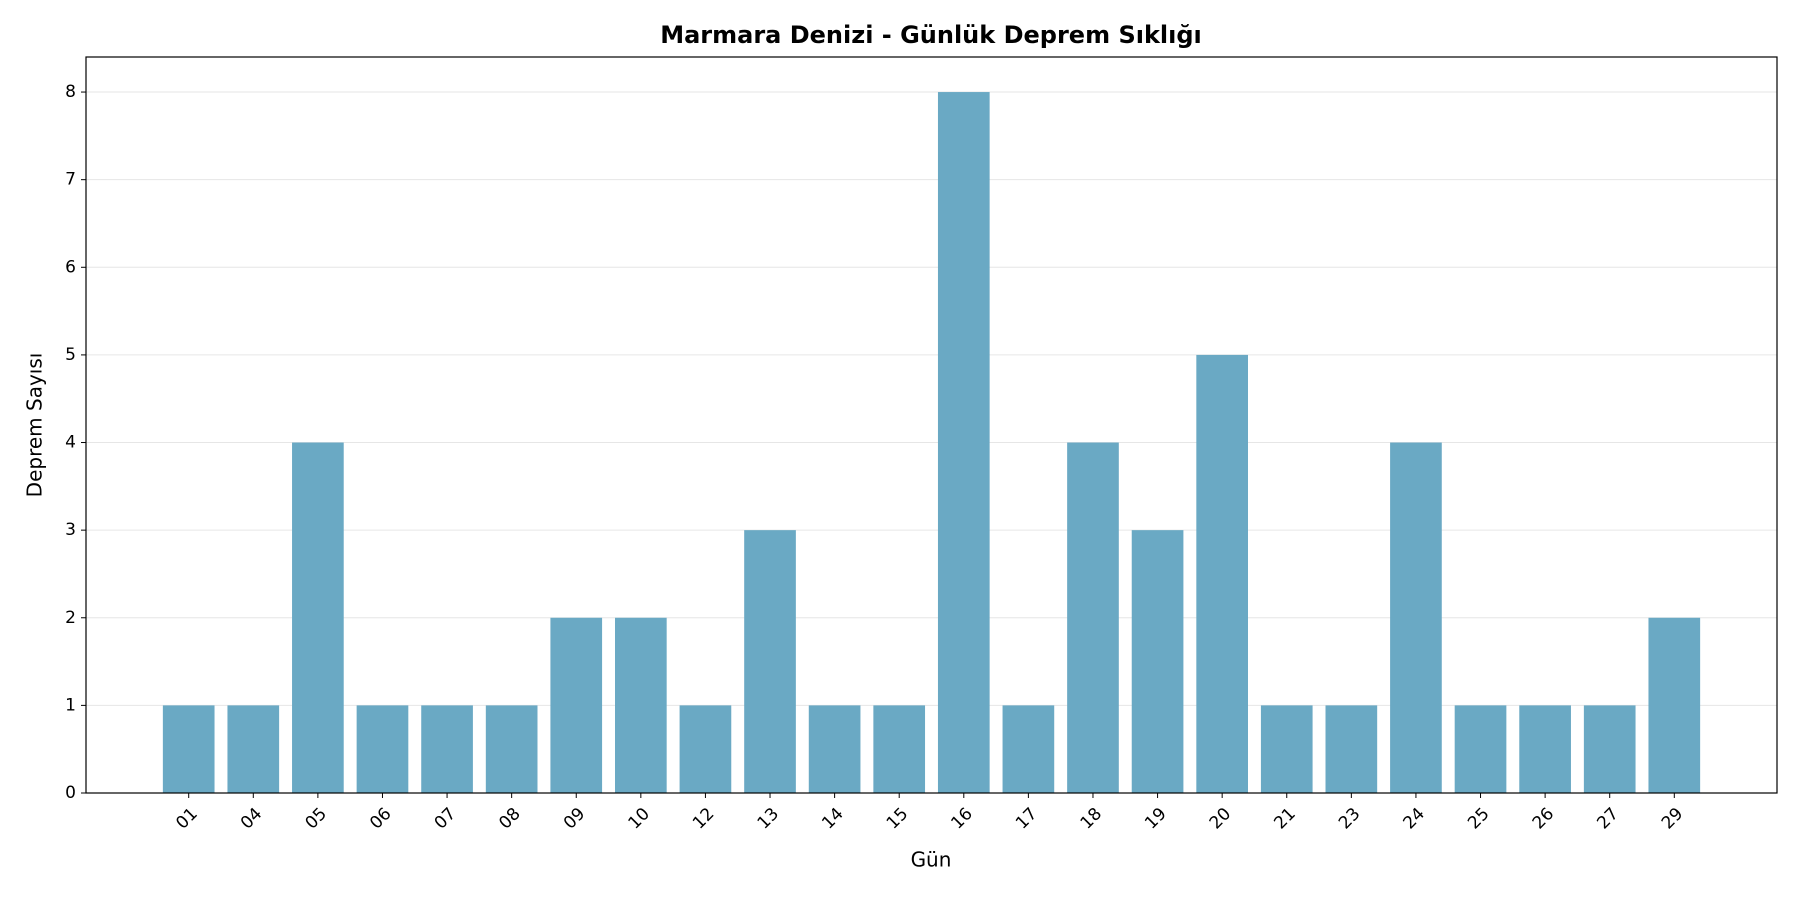 This screenshot has height=900, width=1800. I want to click on y-tick-label: 7, so click(70, 180).